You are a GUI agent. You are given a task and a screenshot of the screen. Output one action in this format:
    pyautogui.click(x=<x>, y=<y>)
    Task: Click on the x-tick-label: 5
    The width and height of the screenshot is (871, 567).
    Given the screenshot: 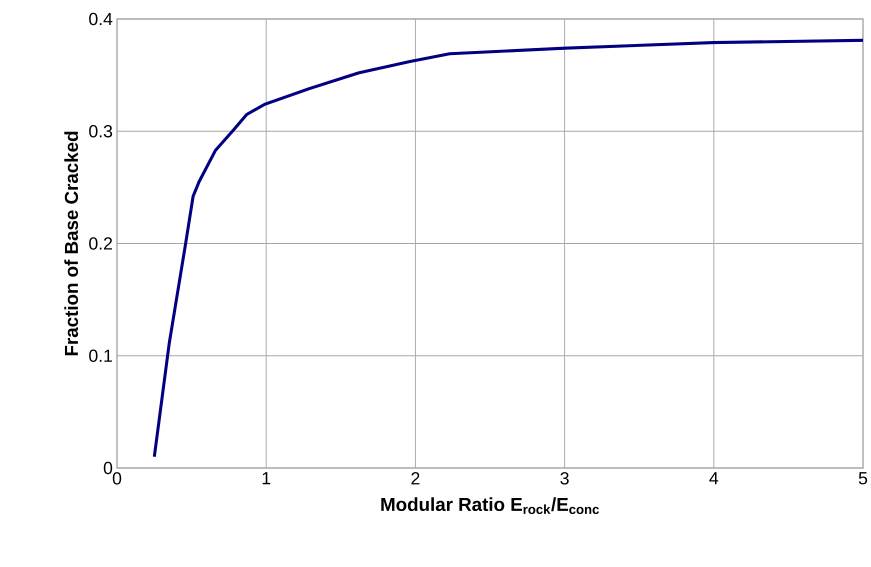 What is the action you would take?
    pyautogui.click(x=863, y=478)
    